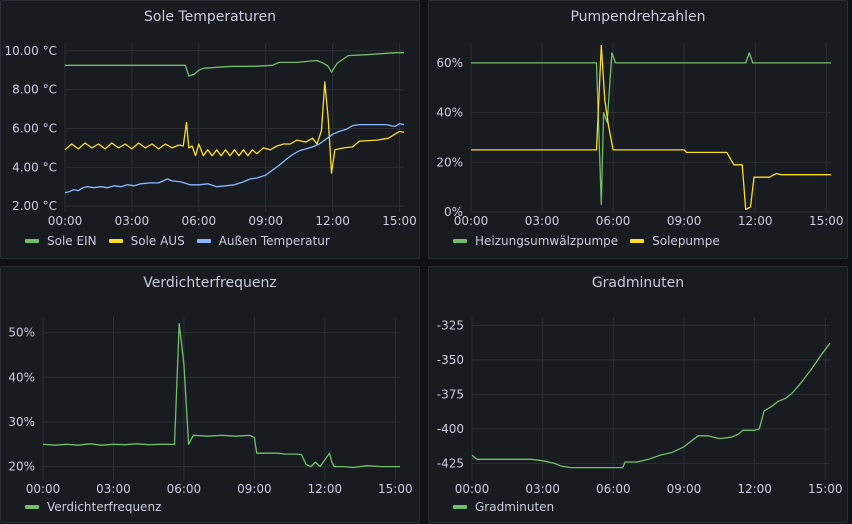  What do you see at coordinates (450, 325) in the screenshot?
I see `y-tick-label: -325` at bounding box center [450, 325].